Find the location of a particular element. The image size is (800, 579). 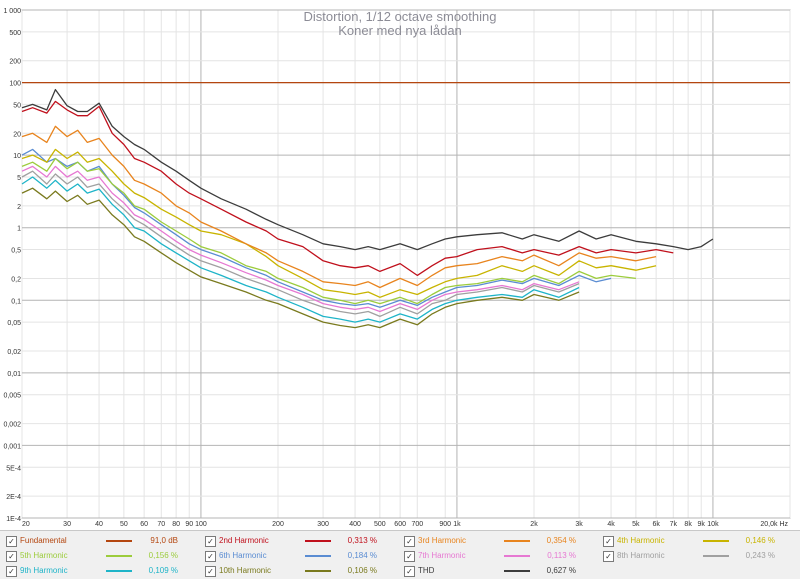

y-tick-label: 0,02 is located at coordinates (14, 352).